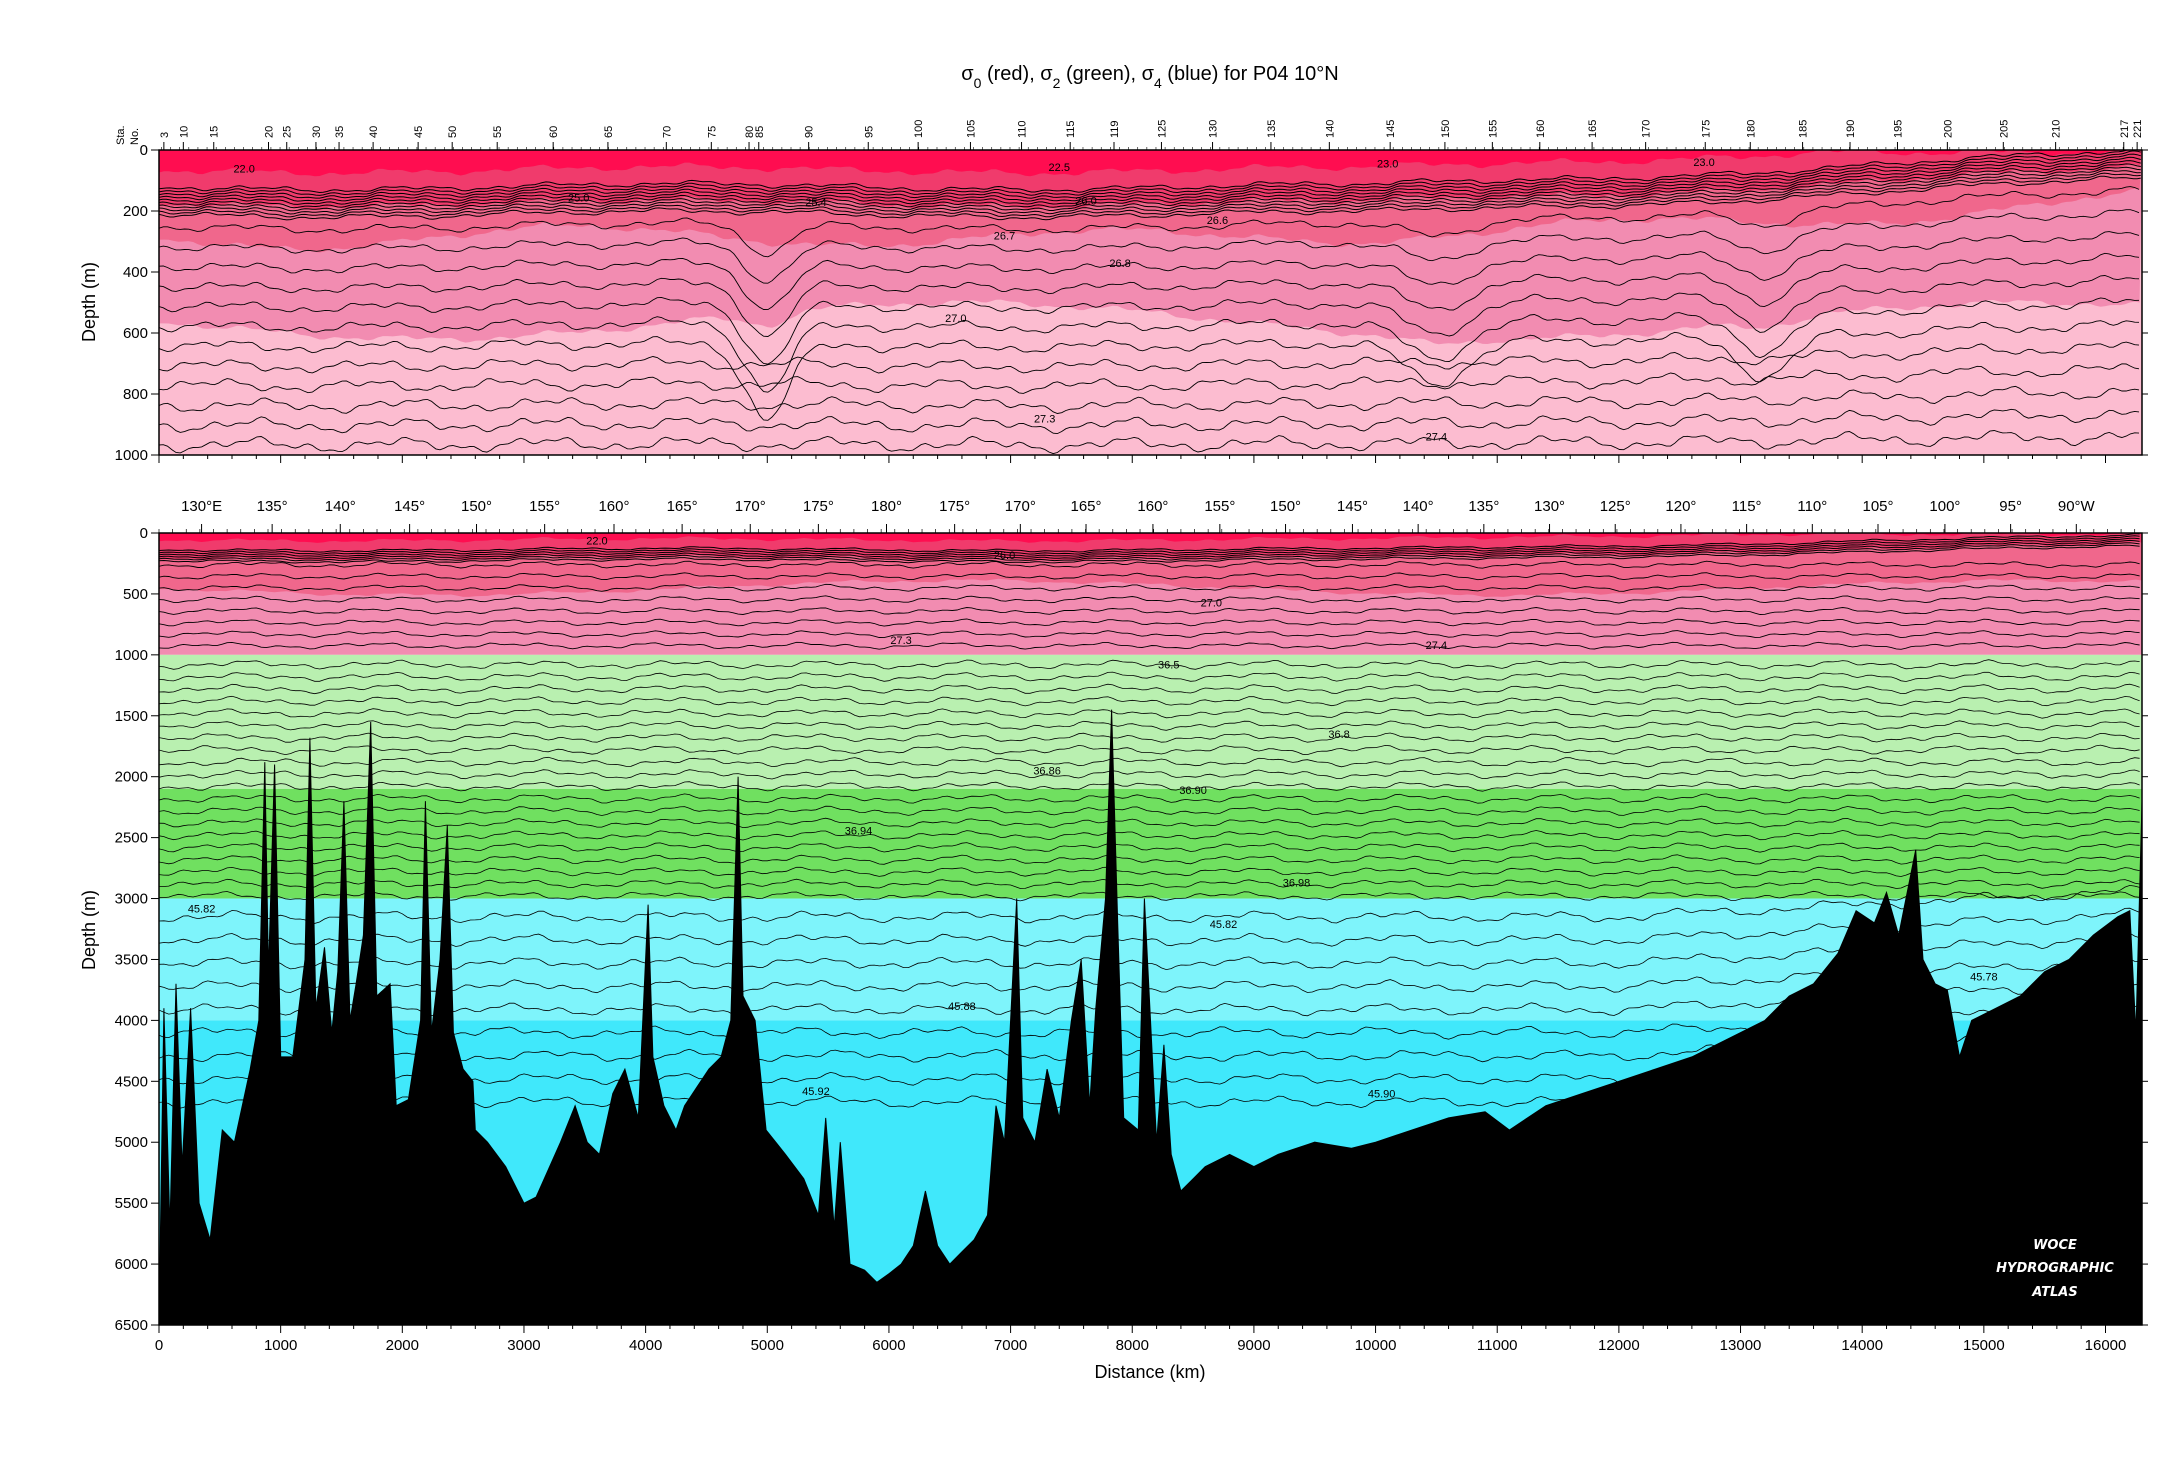 This screenshot has width=2172, height=1458. Describe the element at coordinates (919, 129) in the screenshot. I see `station-label: 100` at that location.